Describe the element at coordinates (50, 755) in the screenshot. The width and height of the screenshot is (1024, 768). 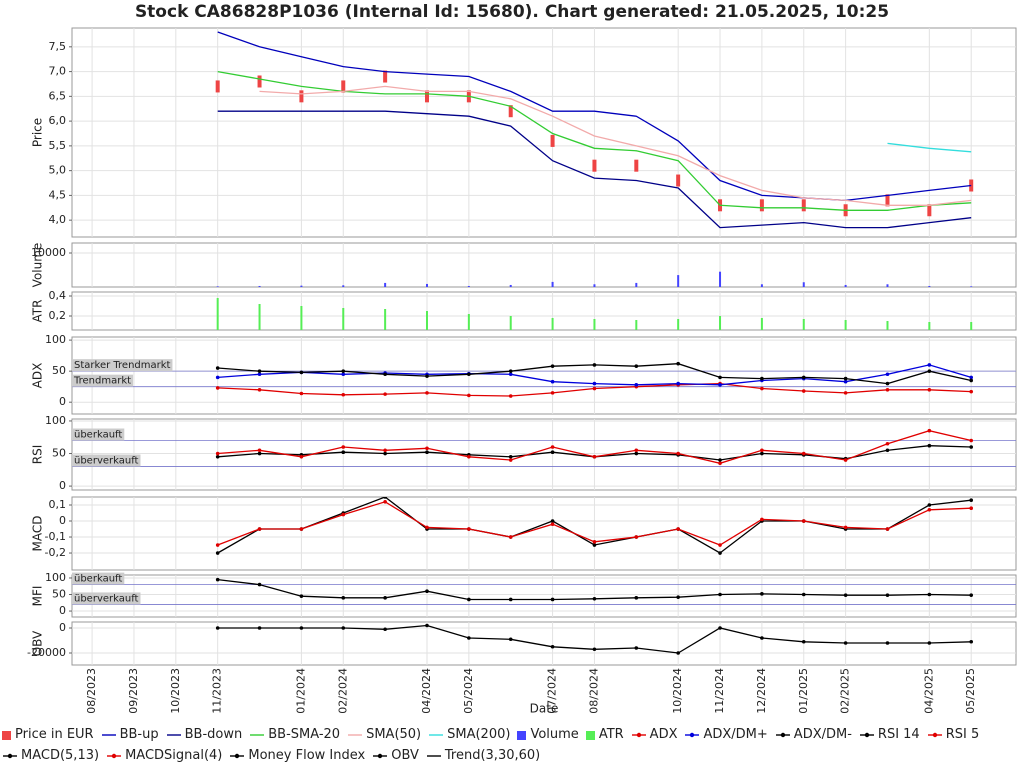
I see `legend-item: MACD(5,13)` at that location.